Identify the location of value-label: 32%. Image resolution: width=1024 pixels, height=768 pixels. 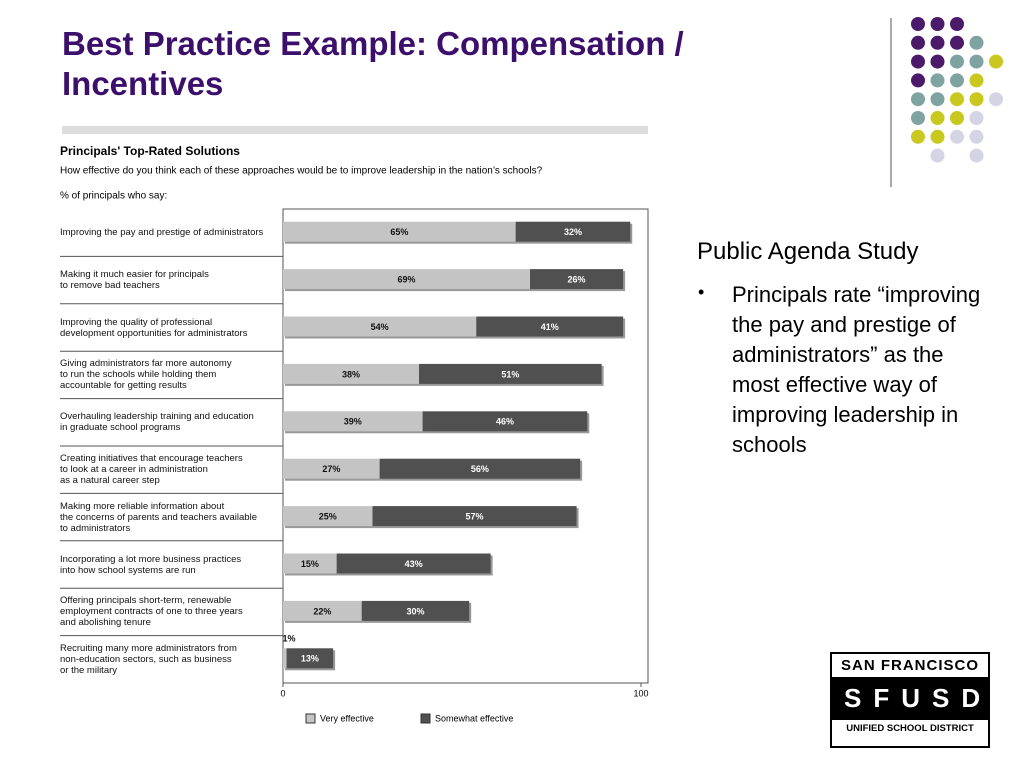
(573, 232).